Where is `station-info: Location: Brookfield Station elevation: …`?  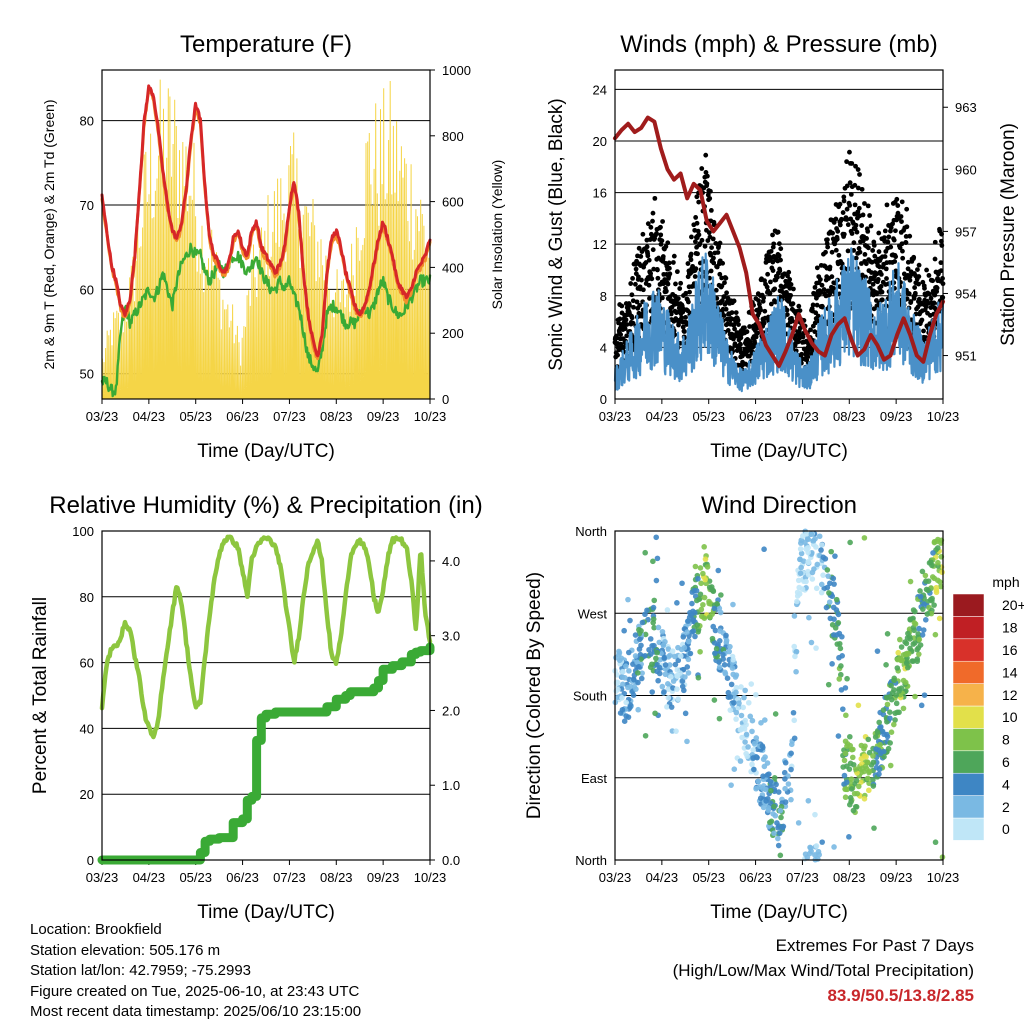
station-info: Location: Brookfield Station elevation: … is located at coordinates (195, 971).